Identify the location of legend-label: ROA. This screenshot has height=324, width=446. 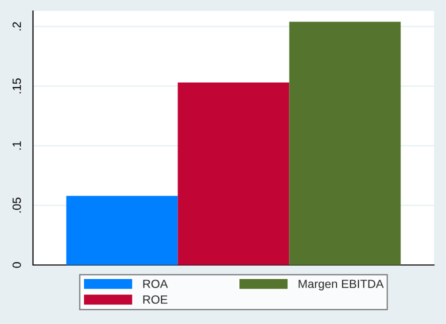
(155, 284).